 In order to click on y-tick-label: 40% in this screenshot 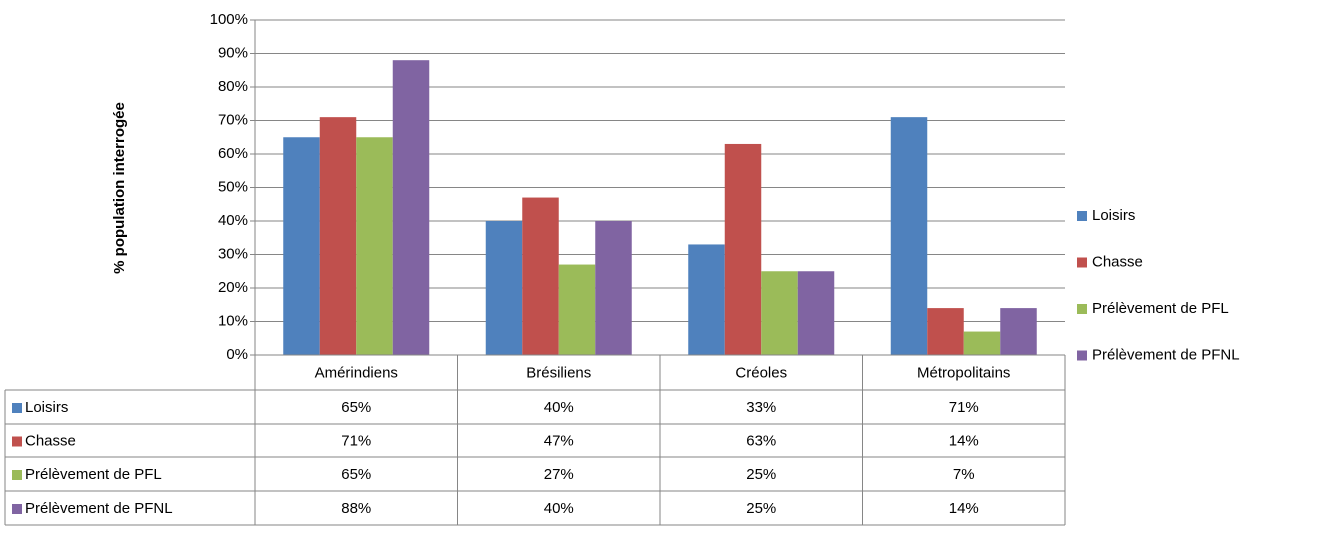, I will do `click(233, 220)`.